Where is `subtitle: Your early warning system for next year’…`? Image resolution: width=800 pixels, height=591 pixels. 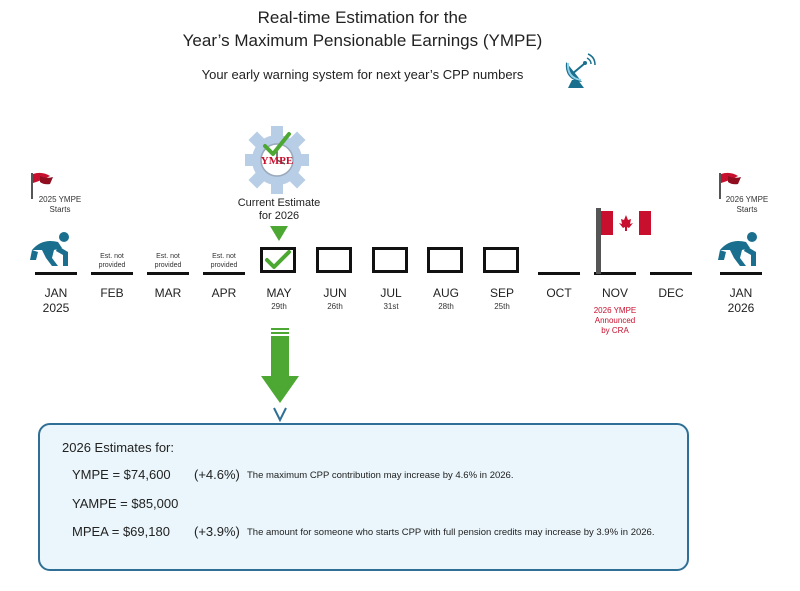
subtitle: Your early warning system for next year’… is located at coordinates (362, 74).